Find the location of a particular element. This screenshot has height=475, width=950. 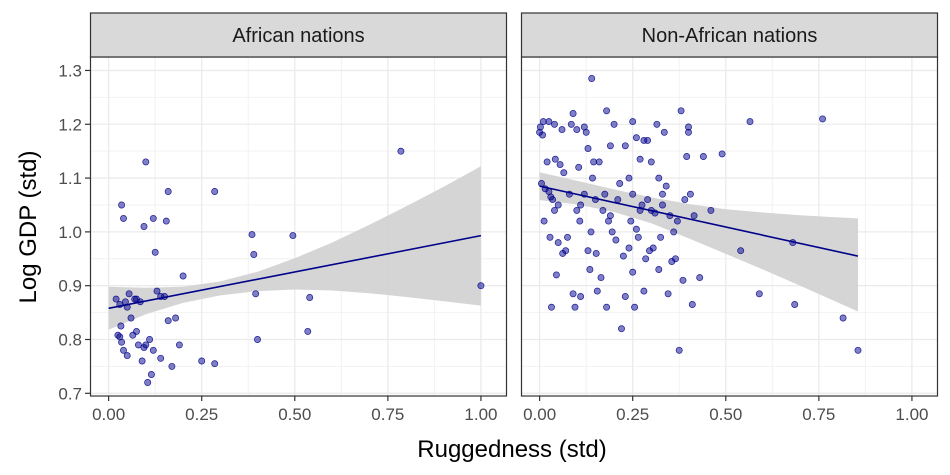

y-axis: 0.7 0.8 0.9 1.0 1.1 1.2 1.3 is located at coordinates (74, 232).